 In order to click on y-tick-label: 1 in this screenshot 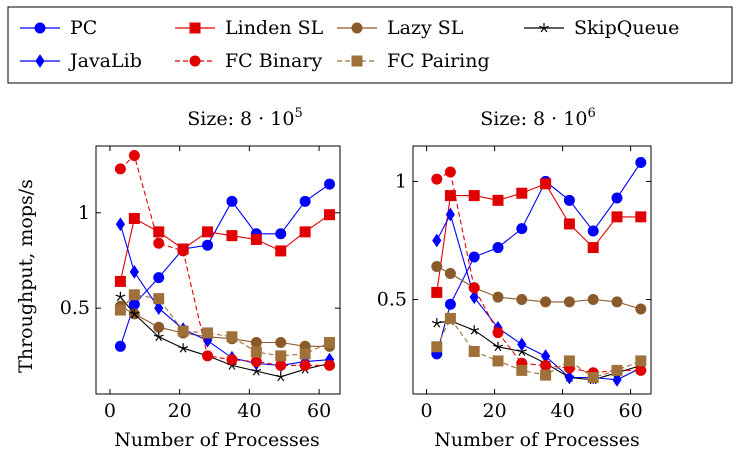, I will do `click(84, 213)`.